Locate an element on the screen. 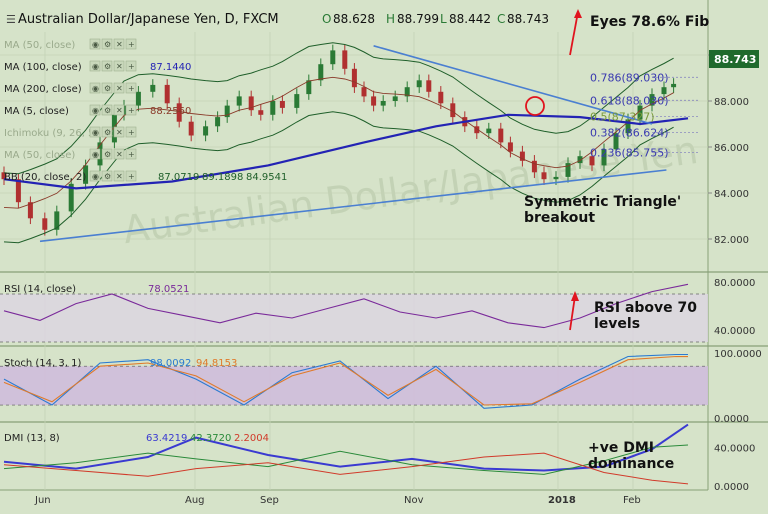  dmi-tick-label: 0.0000 is located at coordinates (731, 487).